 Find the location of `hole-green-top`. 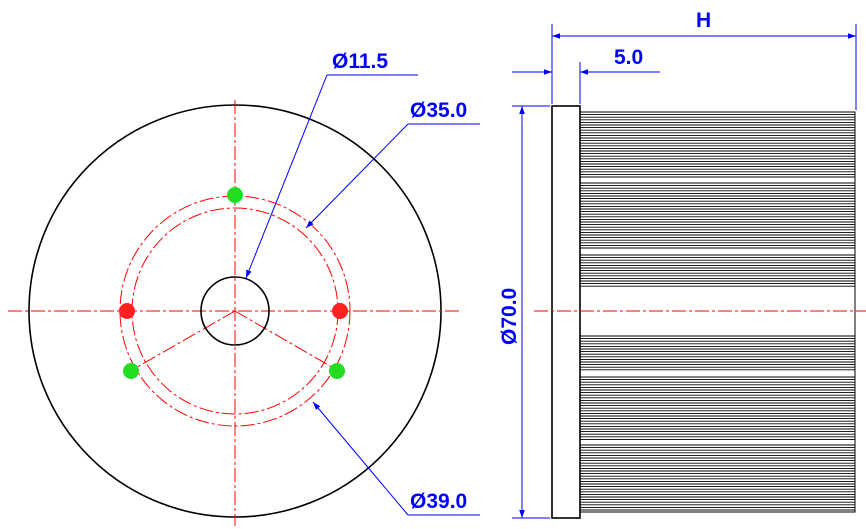

hole-green-top is located at coordinates (235, 195).